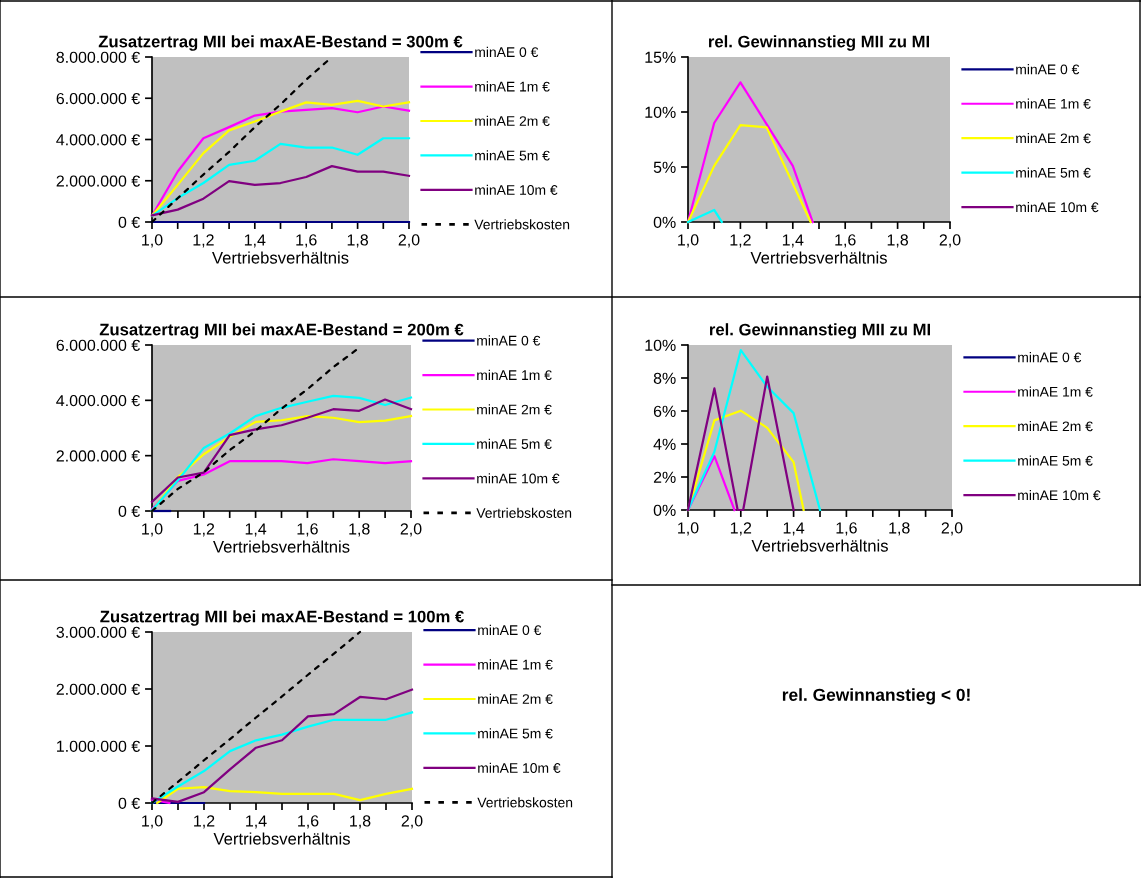 This screenshot has height=878, width=1141. Describe the element at coordinates (664, 378) in the screenshot. I see `y-tick-label: 8%` at that location.